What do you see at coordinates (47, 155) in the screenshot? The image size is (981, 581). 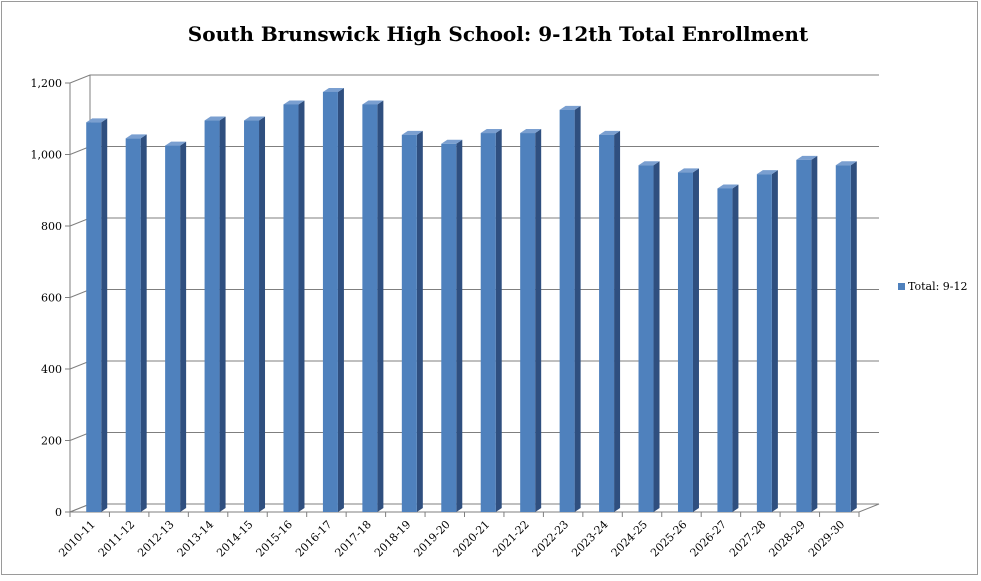 I see `y-tick-label: 1,000` at bounding box center [47, 155].